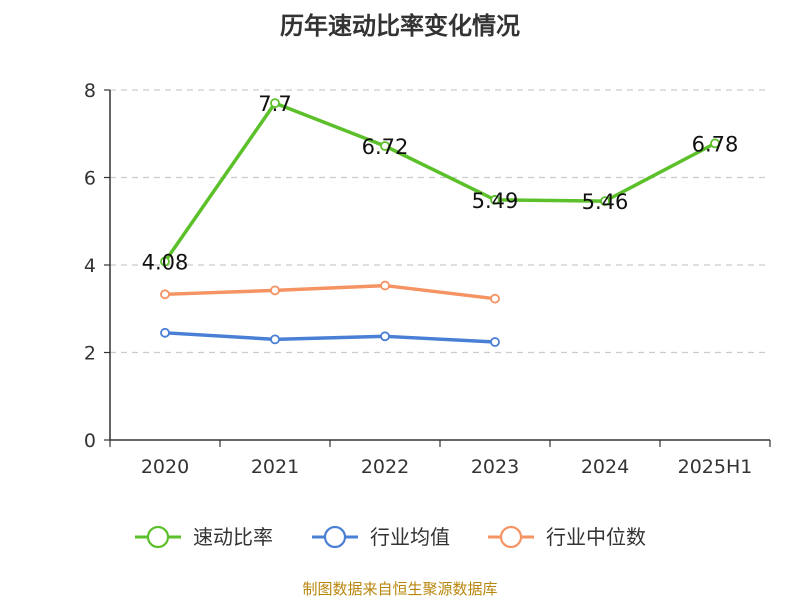  Describe the element at coordinates (90, 441) in the screenshot. I see `y-tick-label: 0` at that location.